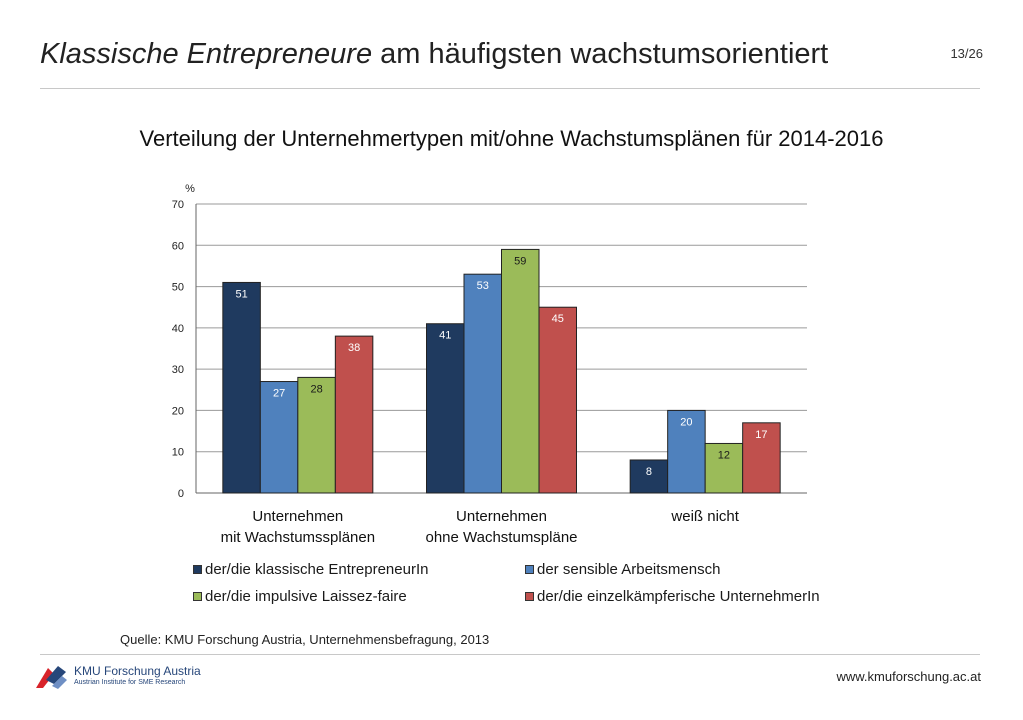  Describe the element at coordinates (178, 205) in the screenshot. I see `y-tick-label-70: 70` at that location.